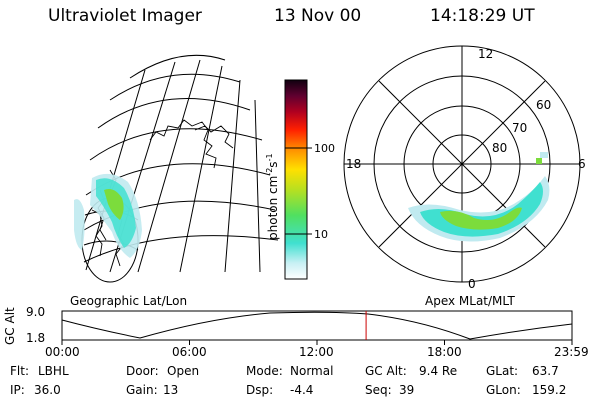 Image resolution: width=600 pixels, height=400 pixels. What do you see at coordinates (142, 371) in the screenshot?
I see `door-label: Door:` at bounding box center [142, 371].